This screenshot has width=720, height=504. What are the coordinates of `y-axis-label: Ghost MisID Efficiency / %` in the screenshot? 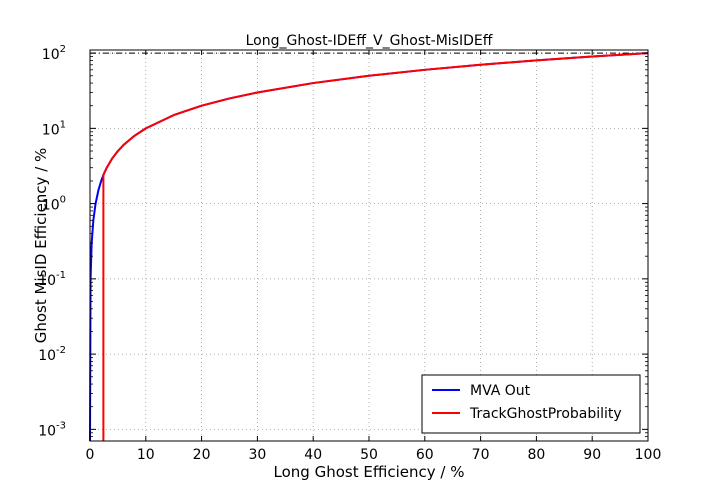 It's located at (41, 246).